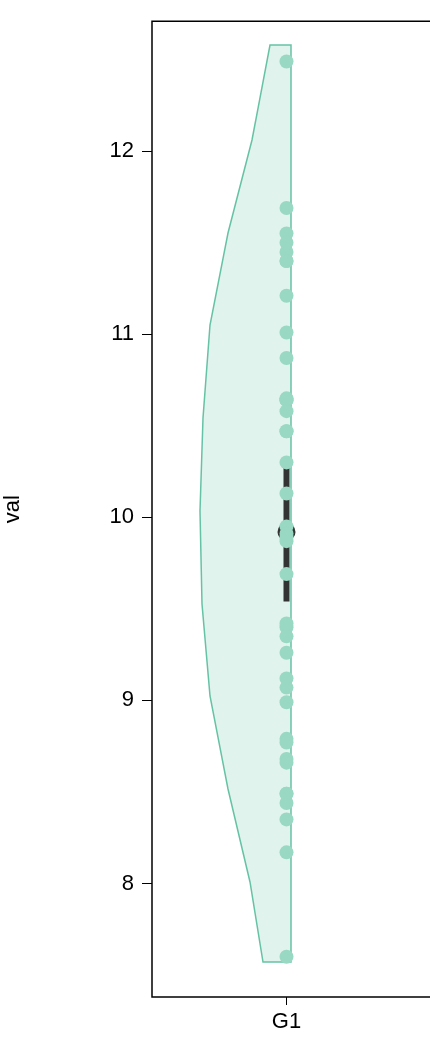 The width and height of the screenshot is (430, 1057). I want to click on x-tick-label: G1, so click(286, 1021).